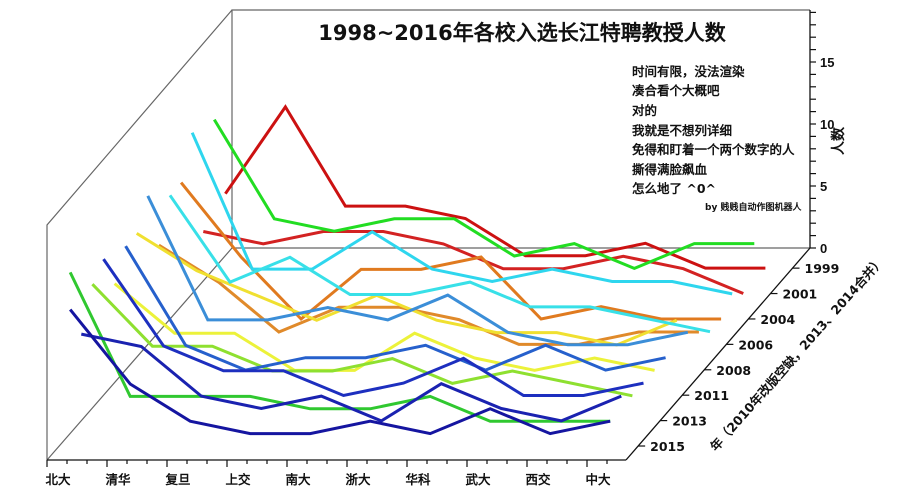 This screenshot has height=500, width=900. What do you see at coordinates (823, 186) in the screenshot?
I see `z-tick-label: 5` at bounding box center [823, 186].